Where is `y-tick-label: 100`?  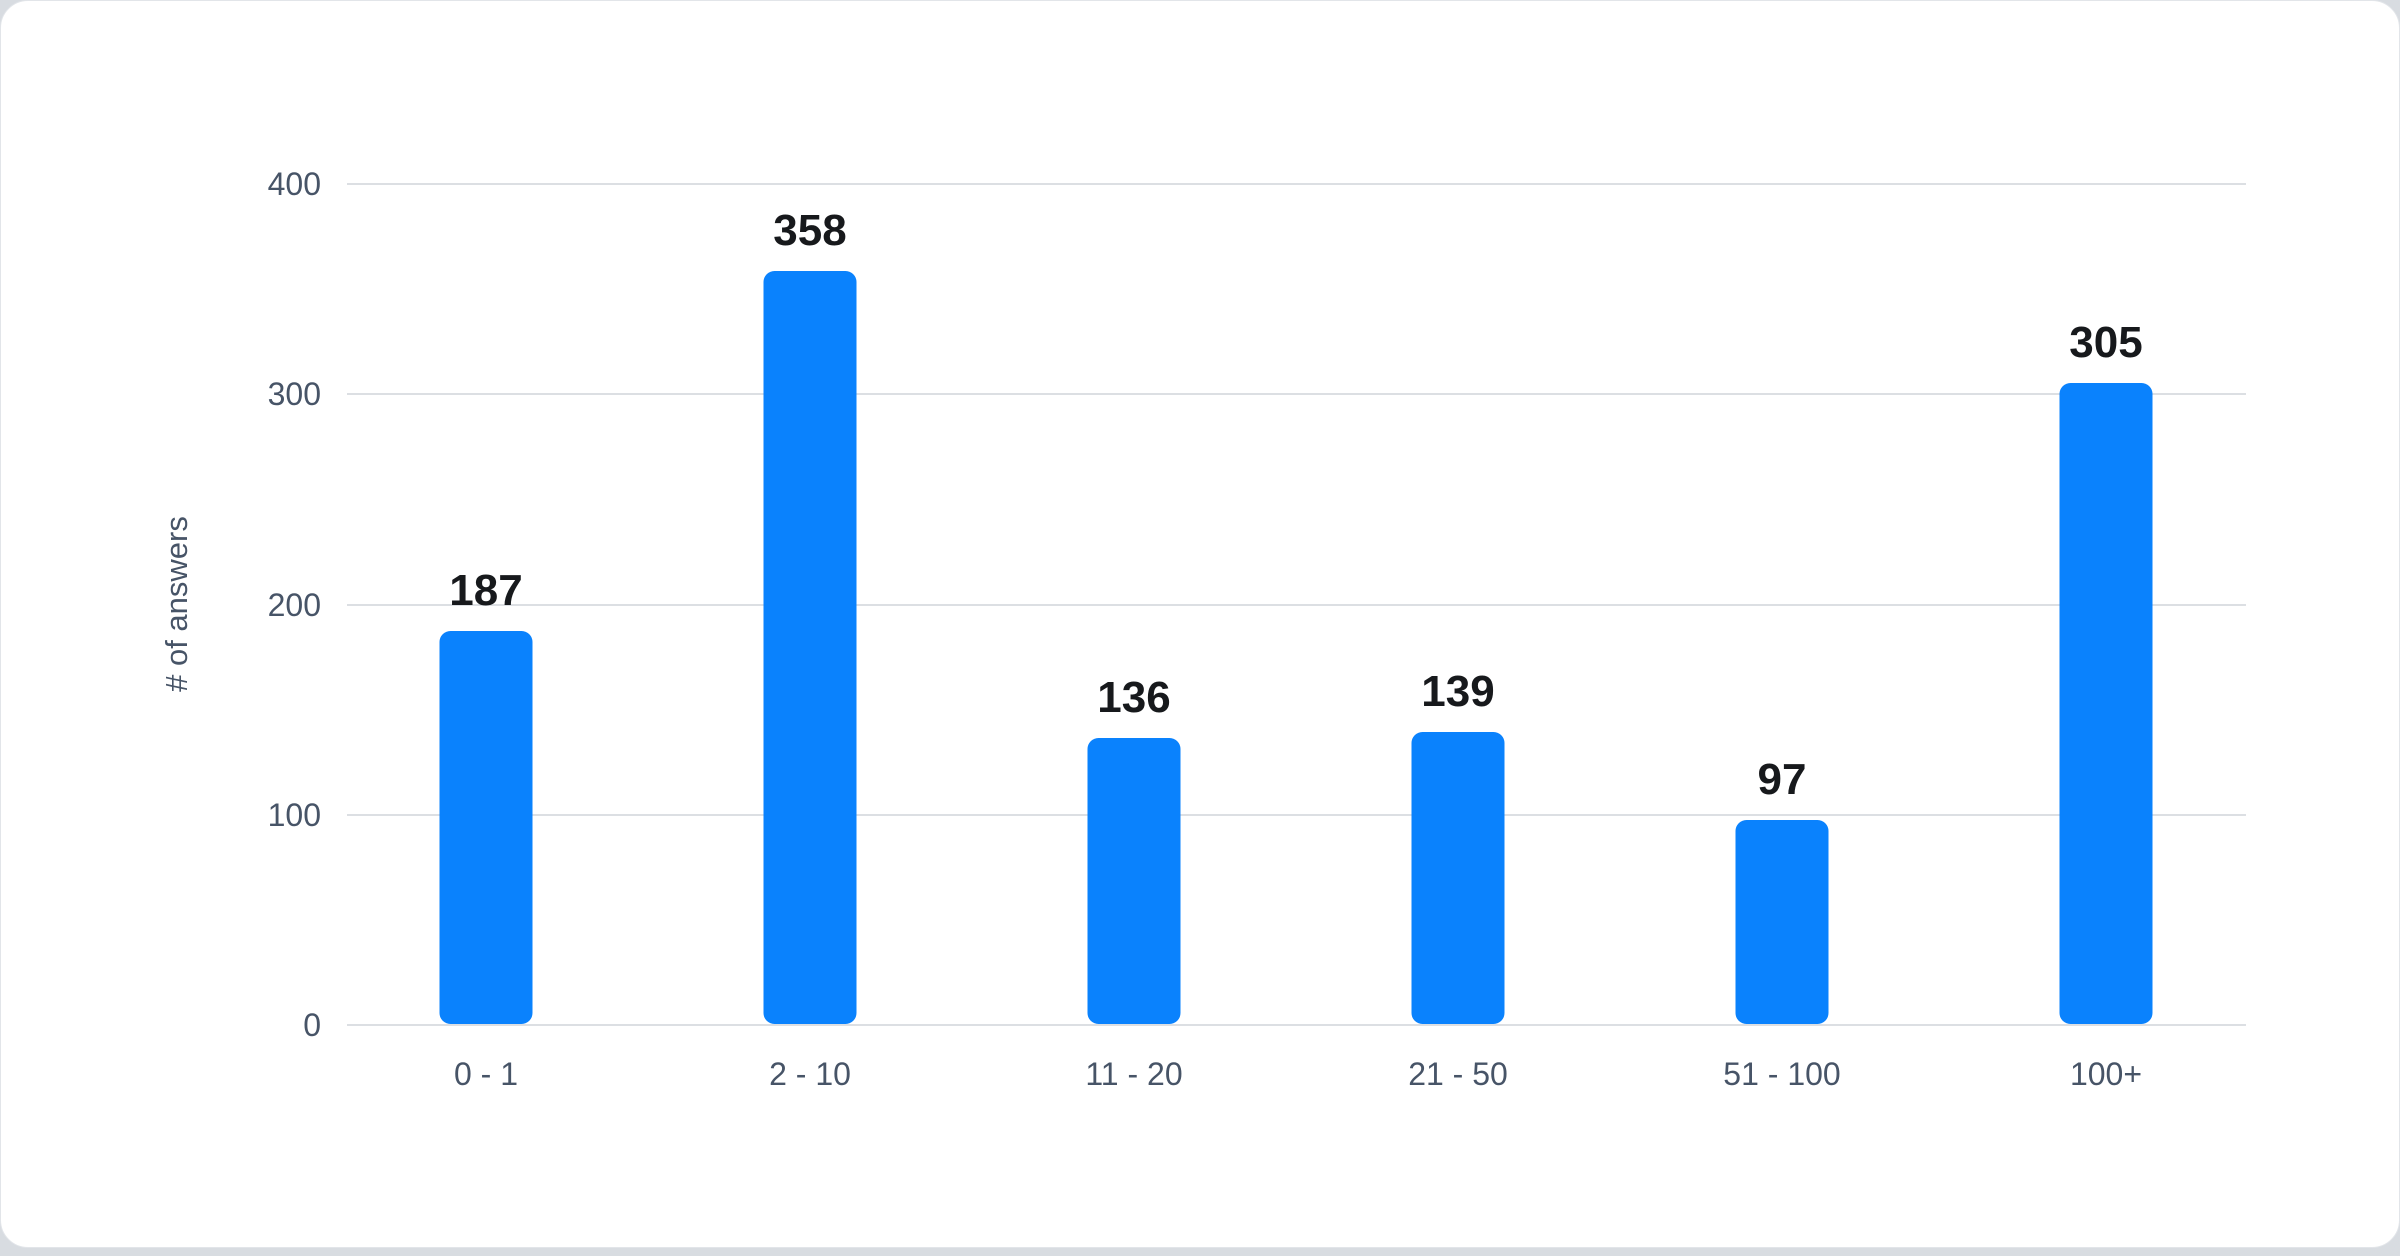
y-tick-label: 100 is located at coordinates (294, 814).